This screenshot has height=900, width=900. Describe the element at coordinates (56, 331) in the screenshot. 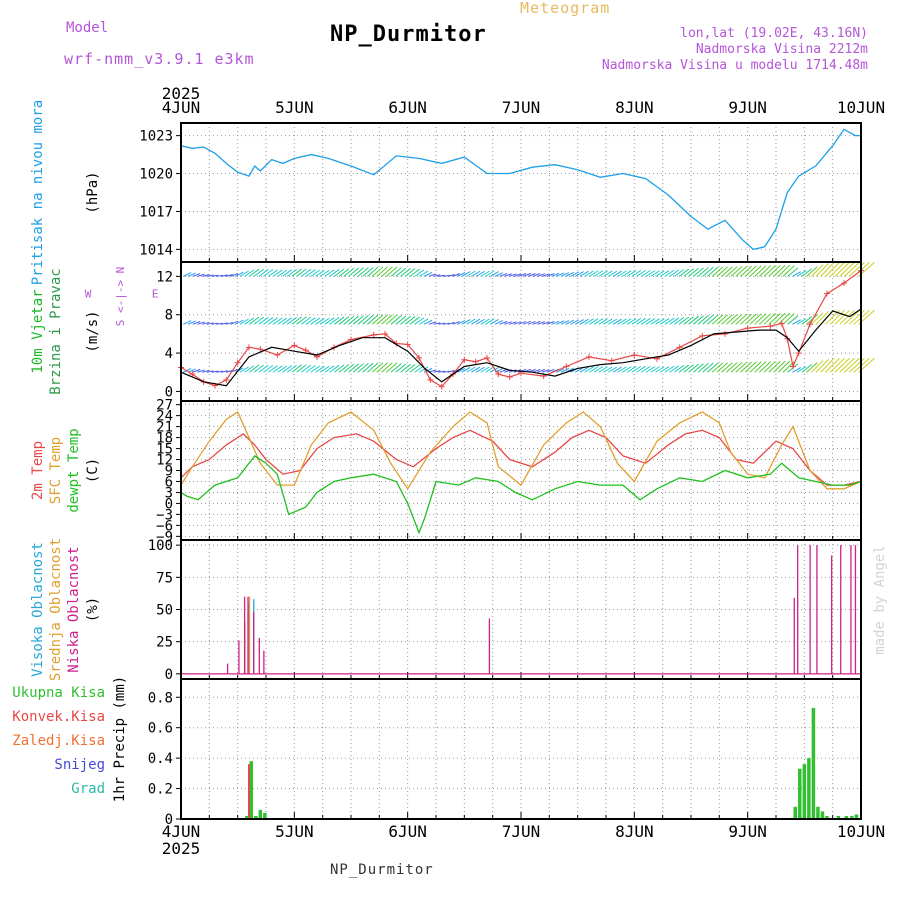

I see `y-axis-label: Brzina i Pravac` at that location.